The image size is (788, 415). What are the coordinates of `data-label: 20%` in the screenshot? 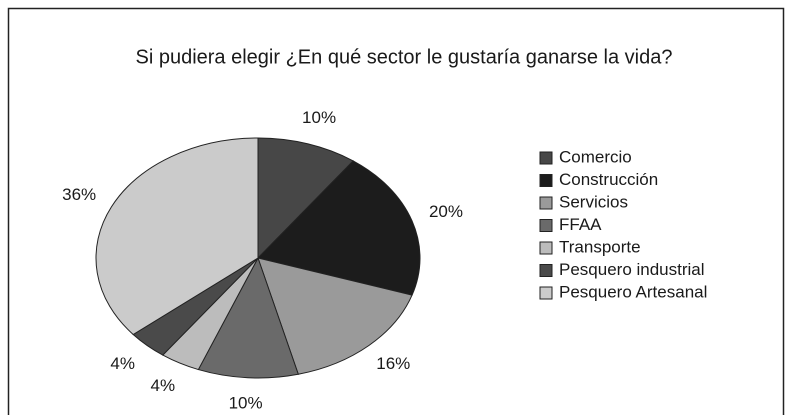 It's located at (446, 211).